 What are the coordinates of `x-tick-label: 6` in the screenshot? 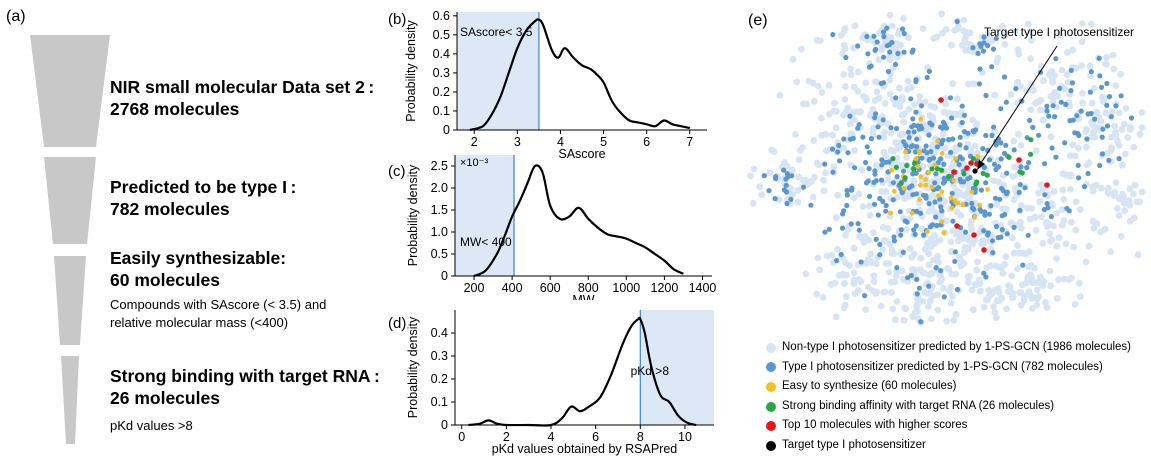 It's located at (595, 437).